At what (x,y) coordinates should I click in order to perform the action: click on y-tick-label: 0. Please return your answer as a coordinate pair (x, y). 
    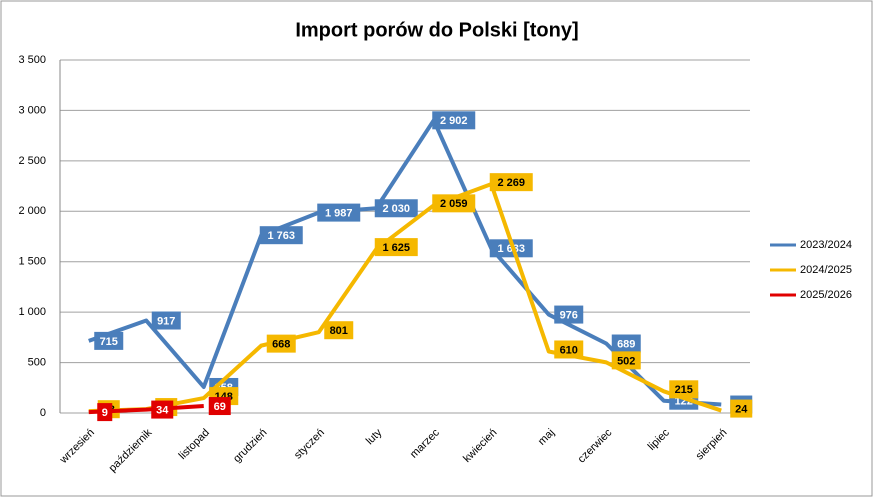
    Looking at the image, I should click on (43, 413).